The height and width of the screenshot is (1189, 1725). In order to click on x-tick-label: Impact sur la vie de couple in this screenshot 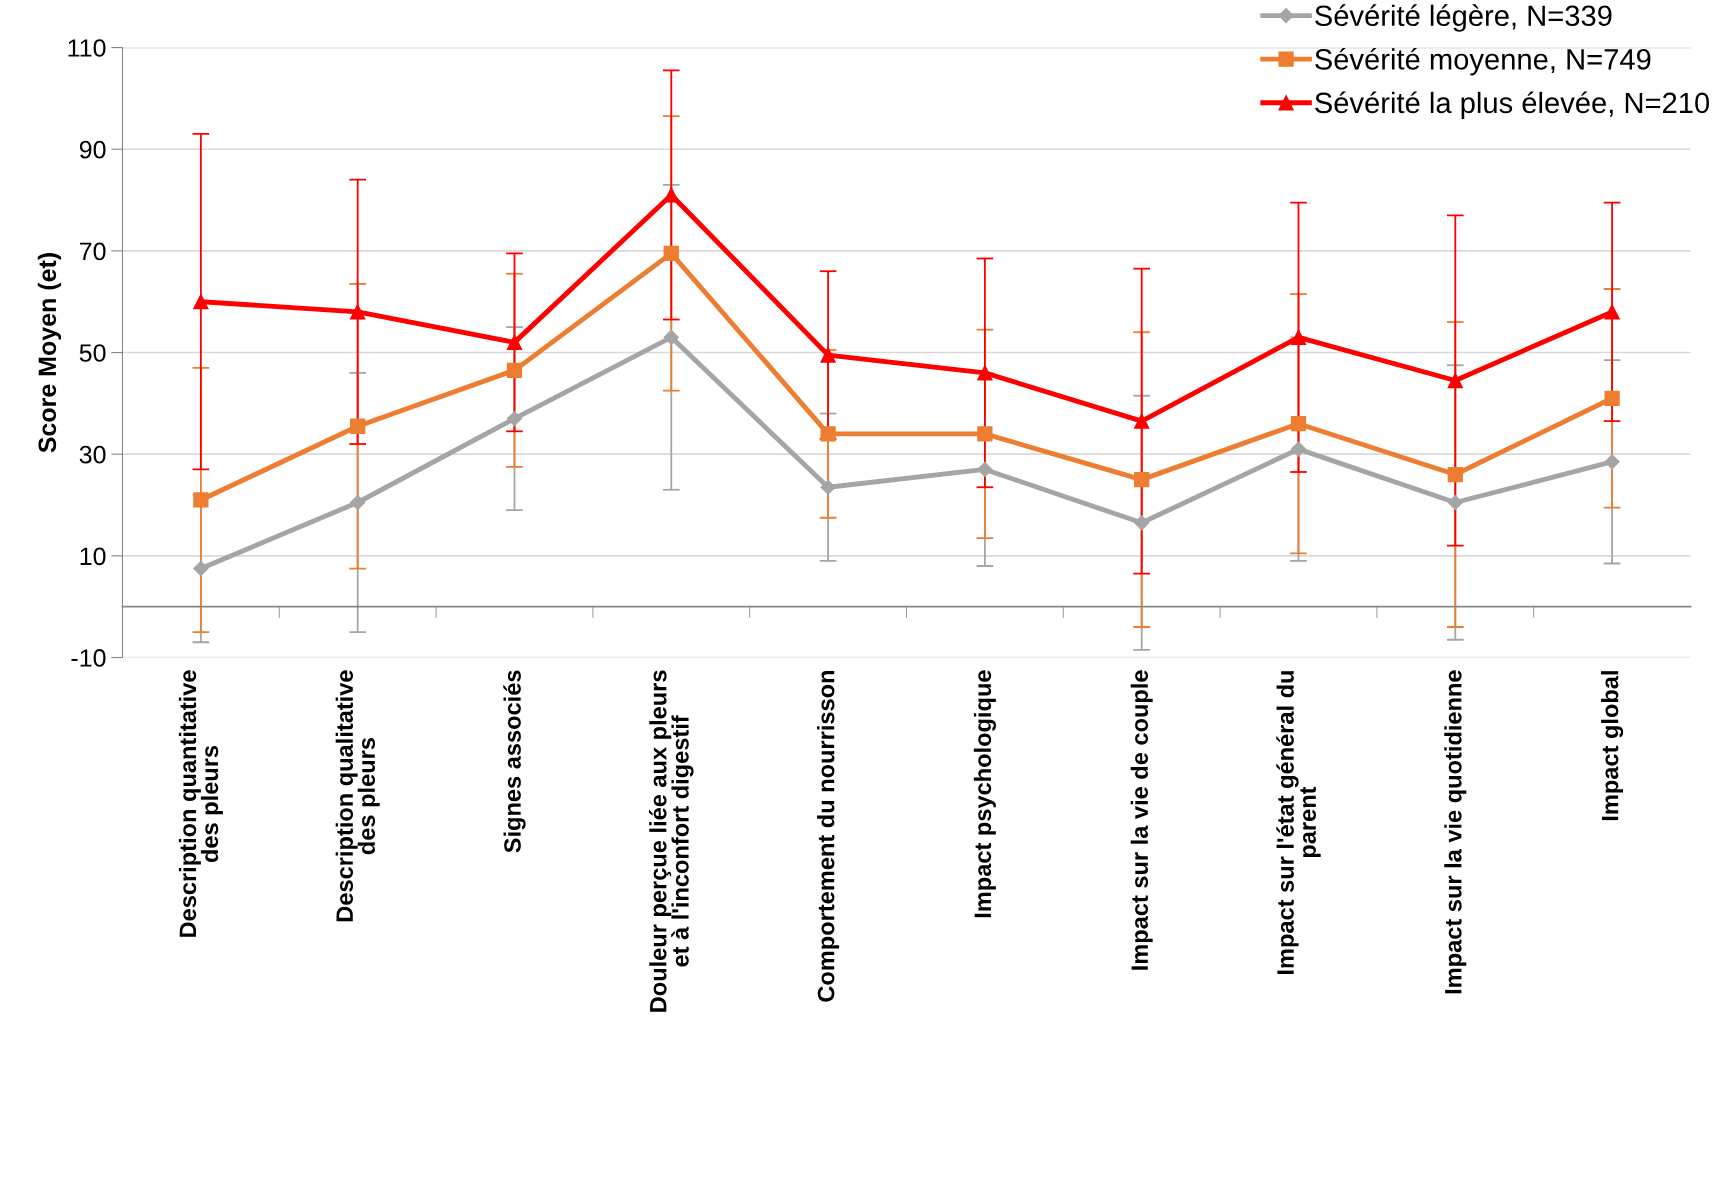, I will do `click(1141, 820)`.